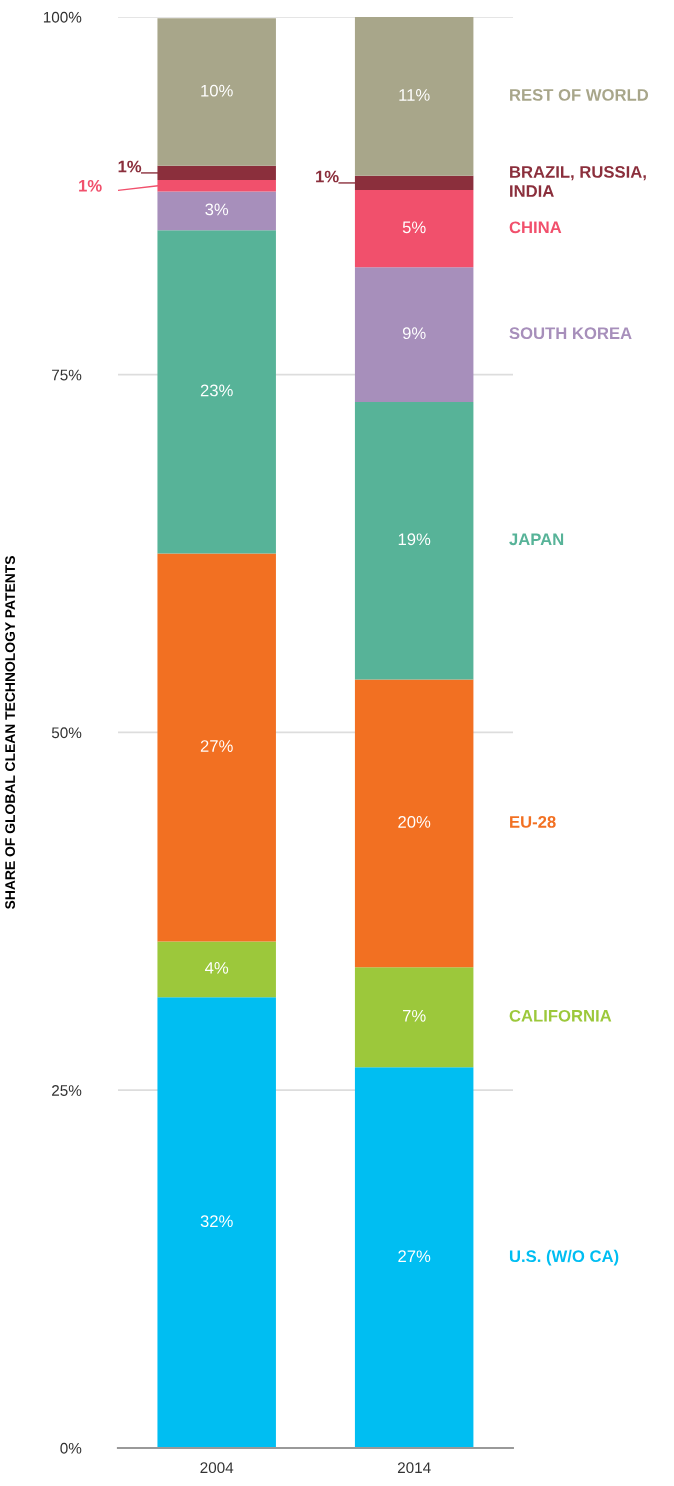 This screenshot has height=1486, width=674. I want to click on data-label: 11%, so click(414, 95).